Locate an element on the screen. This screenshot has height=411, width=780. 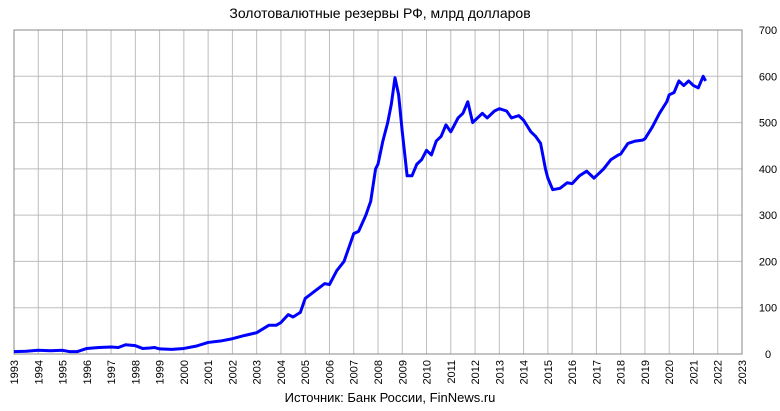
x-tick-label: 2022 is located at coordinates (719, 372).